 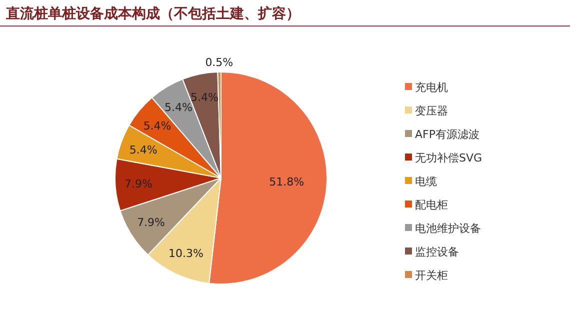 I want to click on legend-label: 开关柜, so click(x=431, y=275).